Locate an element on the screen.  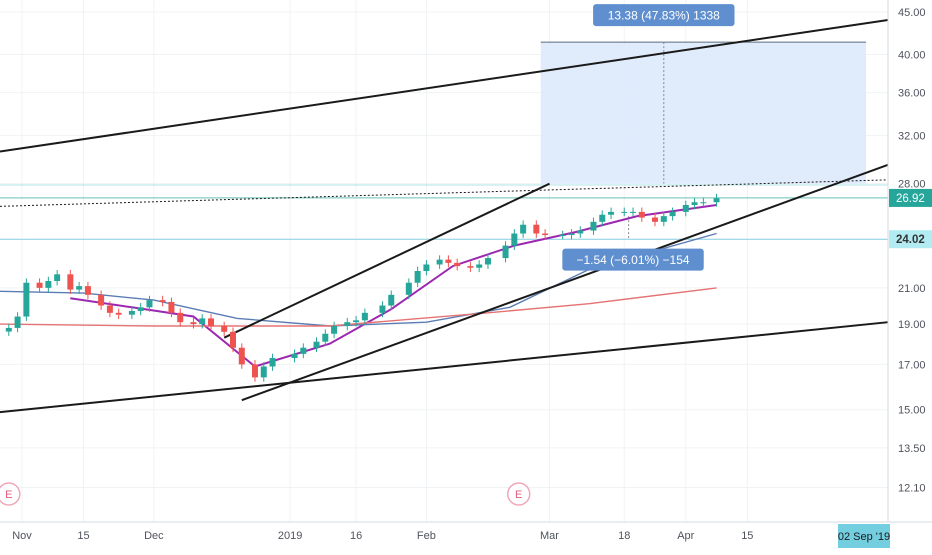
current-price-label: 26.92 is located at coordinates (910, 197).